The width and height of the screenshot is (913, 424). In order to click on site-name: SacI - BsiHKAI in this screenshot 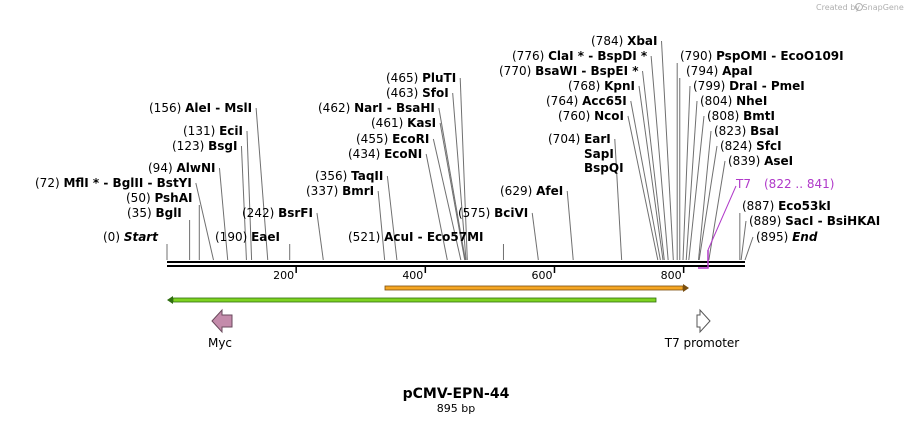, I will do `click(832, 221)`.